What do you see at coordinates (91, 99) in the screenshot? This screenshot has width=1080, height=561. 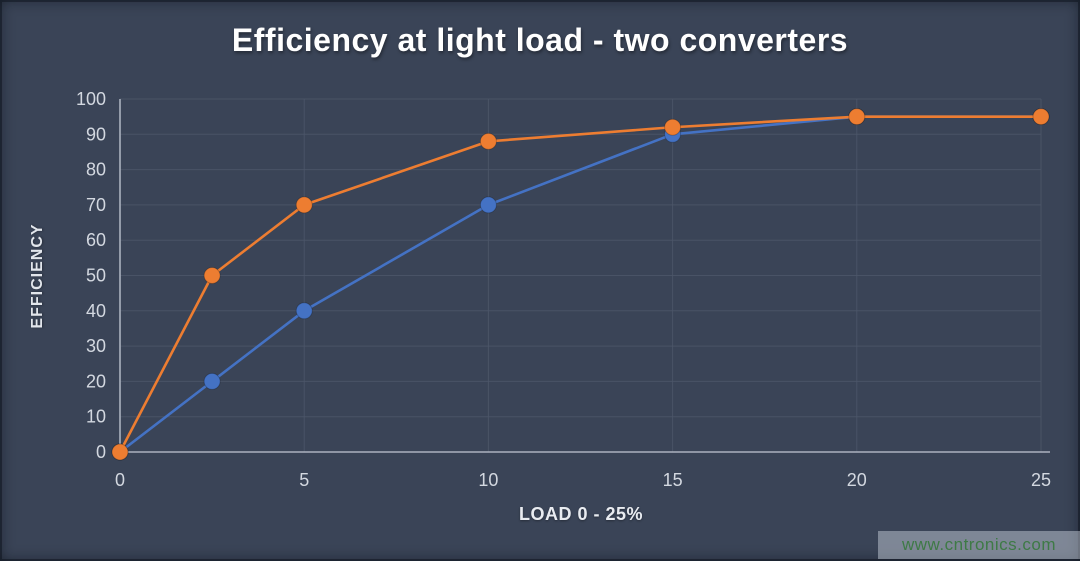 I see `y-tick-label: 100` at bounding box center [91, 99].